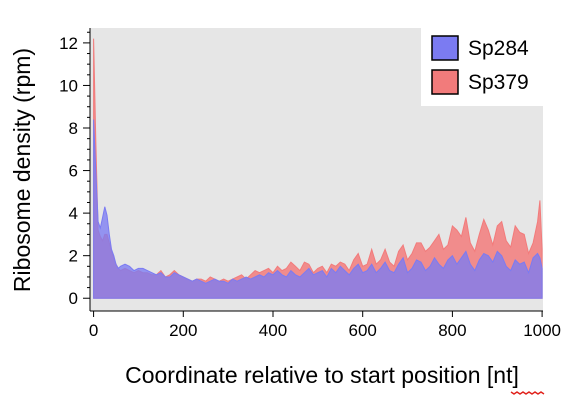 This screenshot has height=406, width=566. Describe the element at coordinates (498, 82) in the screenshot. I see `legend-label-sp379: Sp379` at that location.